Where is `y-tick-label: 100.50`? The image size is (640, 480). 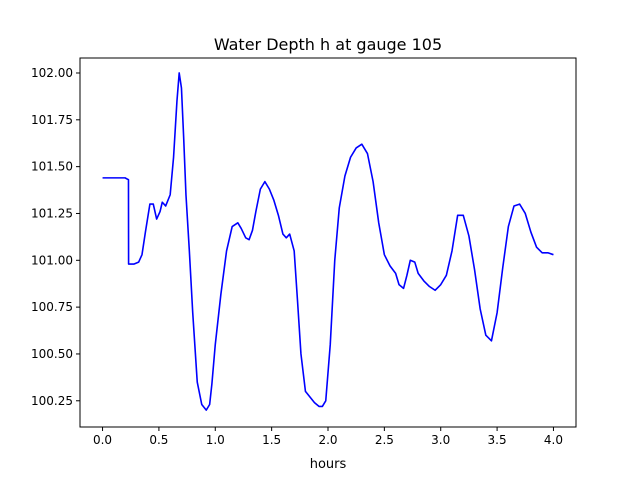
y-tick-label: 100.50 is located at coordinates (52, 354).